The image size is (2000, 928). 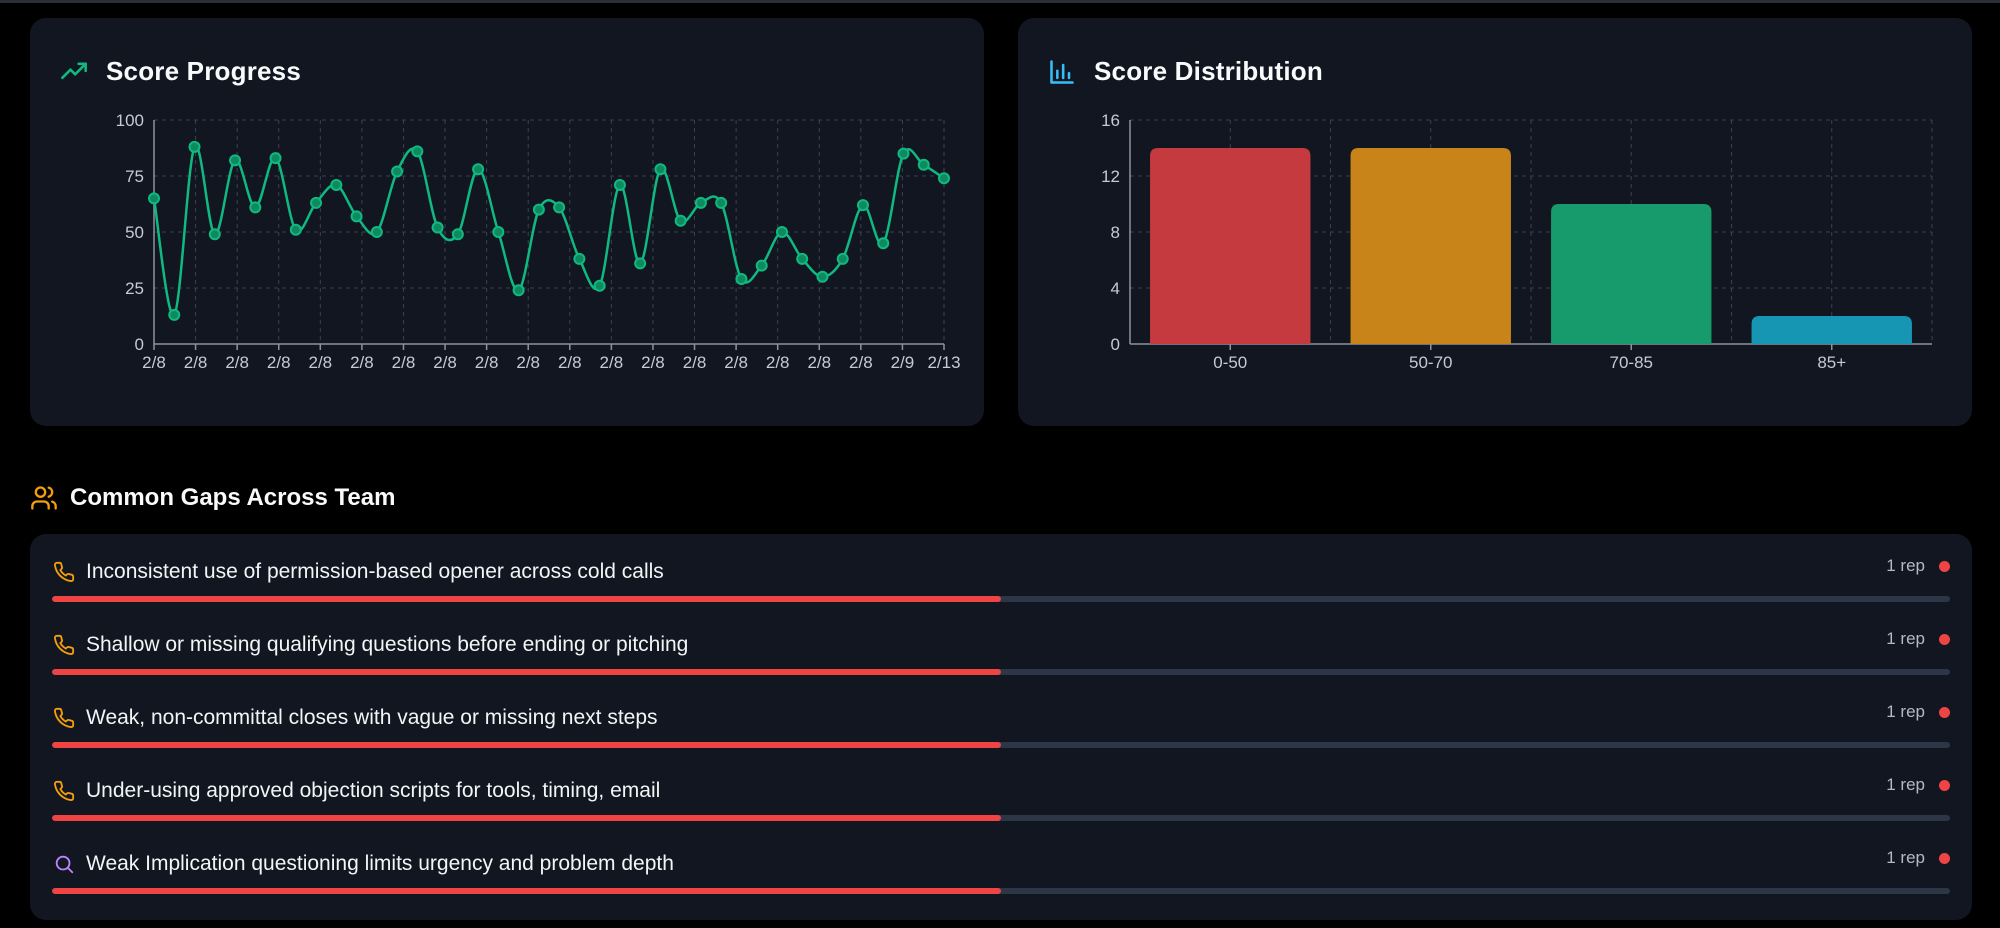 What do you see at coordinates (134, 232) in the screenshot?
I see `y-tick-label: 50` at bounding box center [134, 232].